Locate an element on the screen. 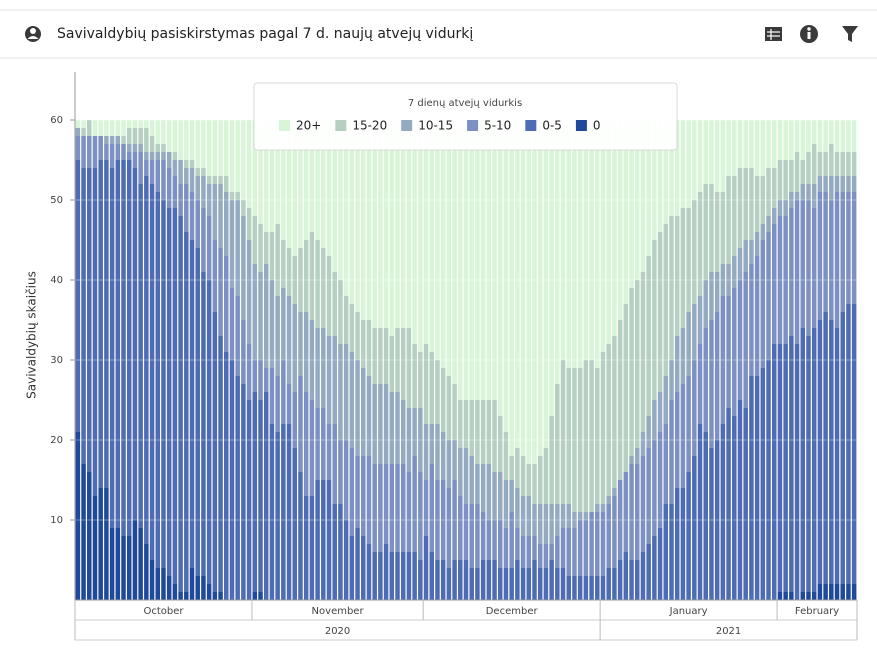 This screenshot has height=653, width=877. month-label: November is located at coordinates (338, 611).